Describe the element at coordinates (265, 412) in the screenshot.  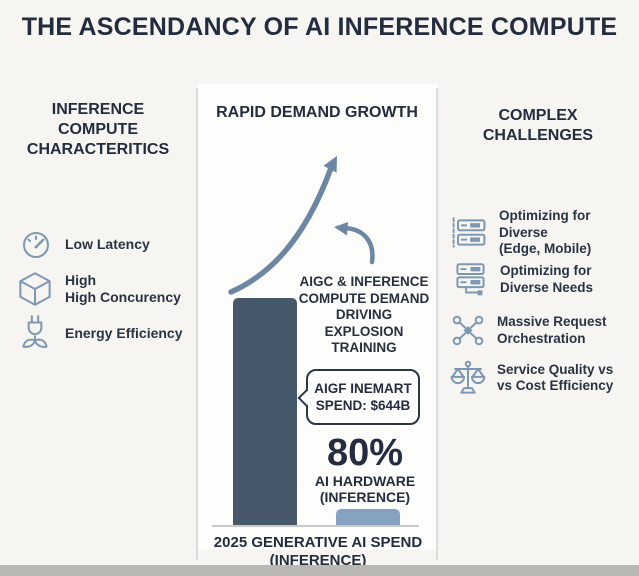
I see `bar-training-spend` at that location.